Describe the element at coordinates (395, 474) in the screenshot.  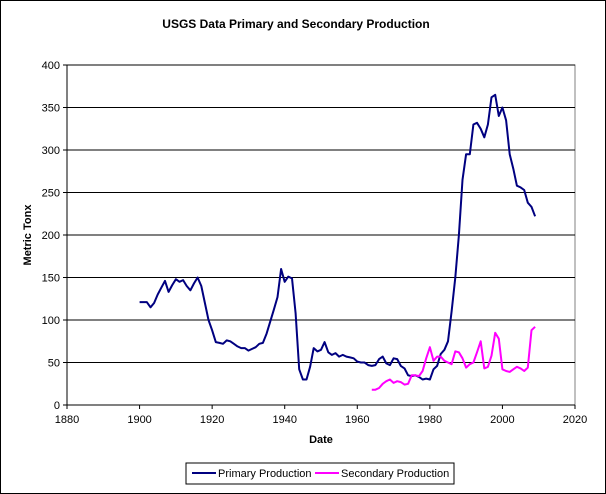
I see `legend-label-secondary: Secondary Production` at that location.